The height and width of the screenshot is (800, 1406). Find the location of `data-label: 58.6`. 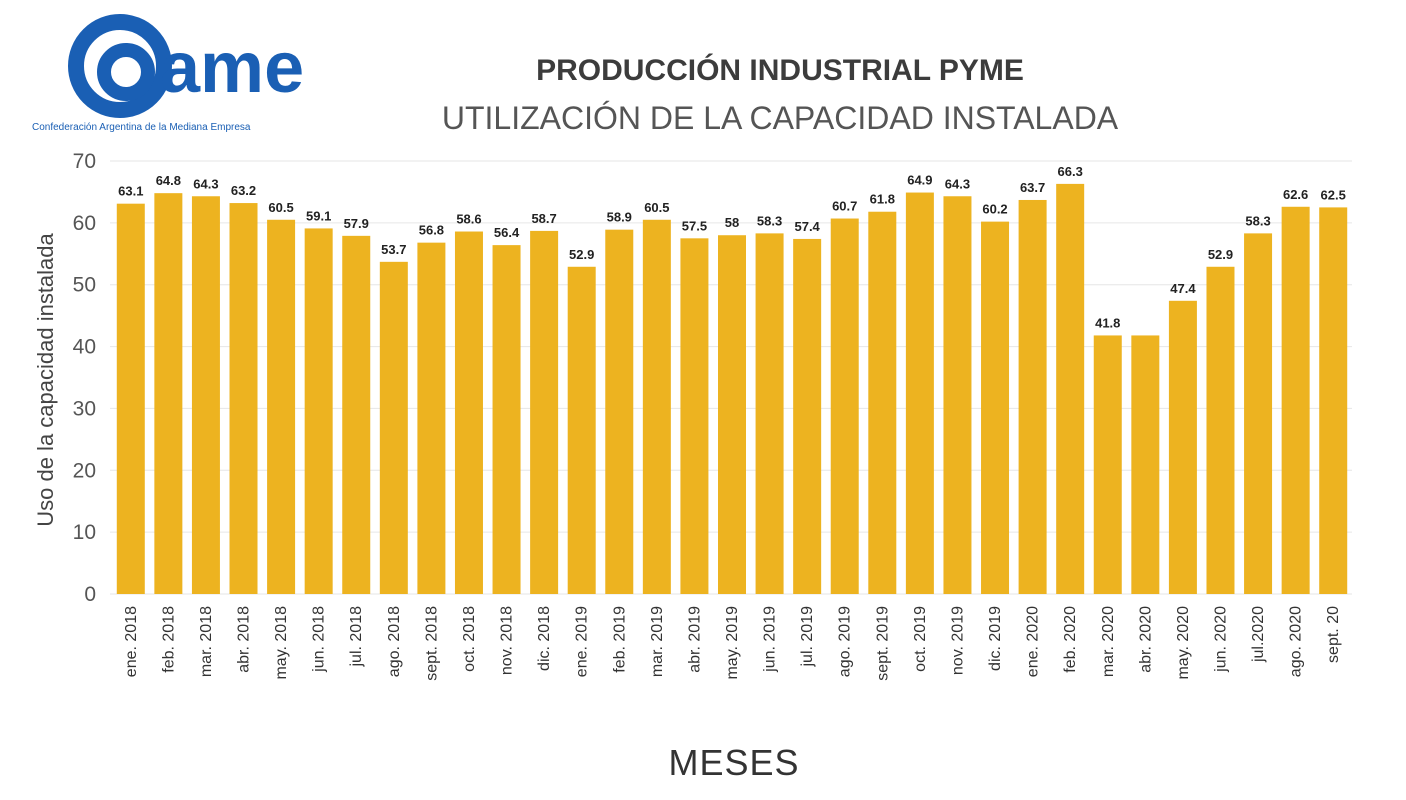

data-label: 58.6 is located at coordinates (468, 219).